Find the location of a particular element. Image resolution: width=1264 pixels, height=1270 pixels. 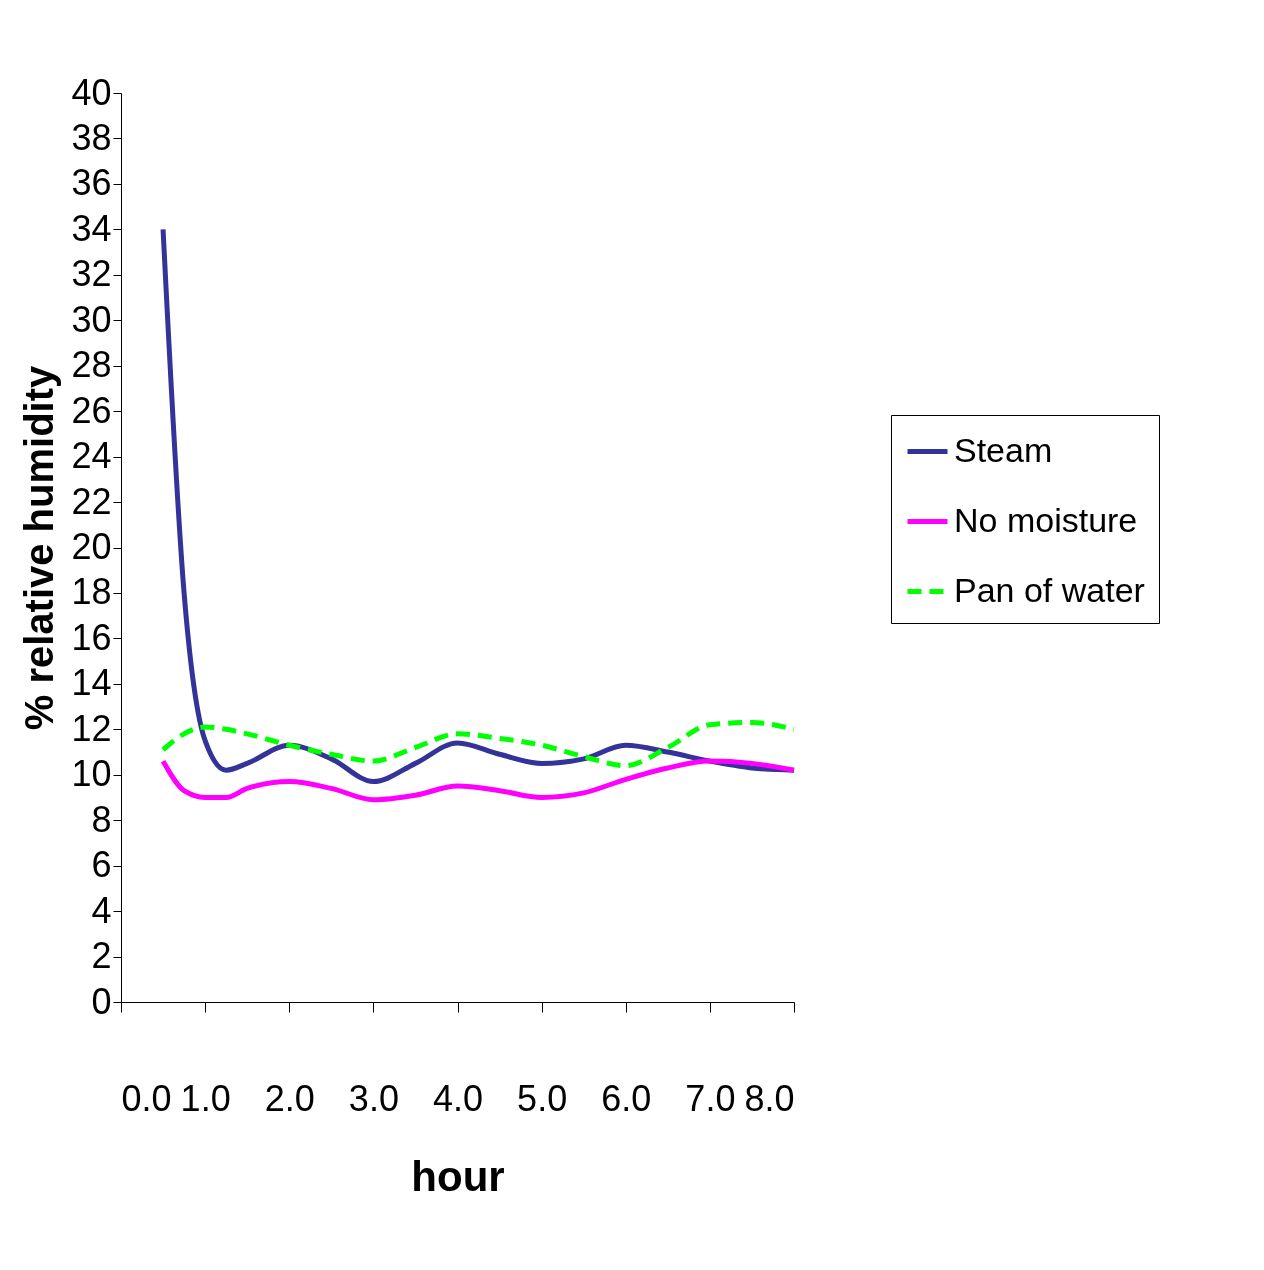

y-tick-label: 18 is located at coordinates (91, 592).